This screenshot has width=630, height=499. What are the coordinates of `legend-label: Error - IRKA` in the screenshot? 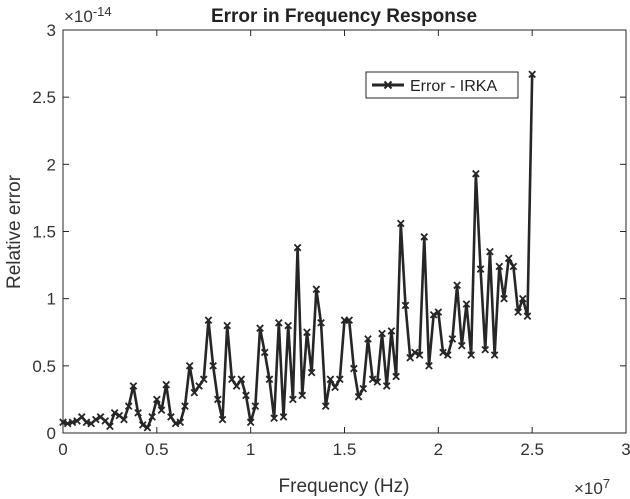 It's located at (453, 86).